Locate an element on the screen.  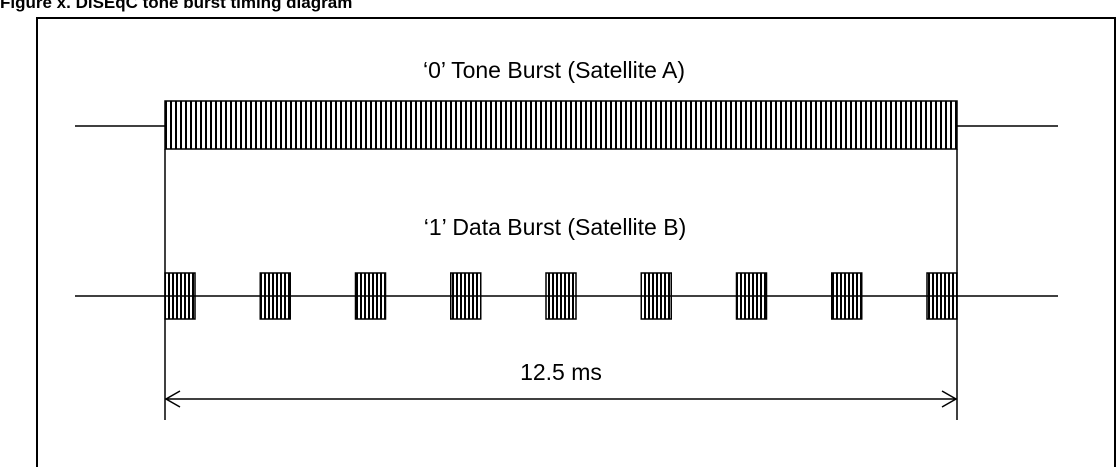
dimension-arrow-right is located at coordinates (949, 399).